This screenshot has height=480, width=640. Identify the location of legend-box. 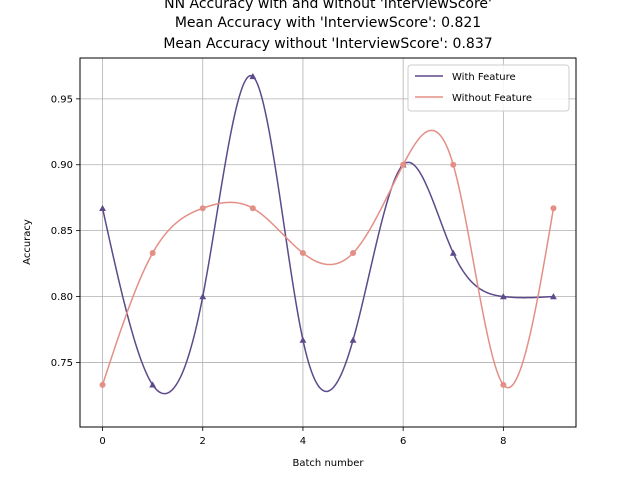
(488, 88).